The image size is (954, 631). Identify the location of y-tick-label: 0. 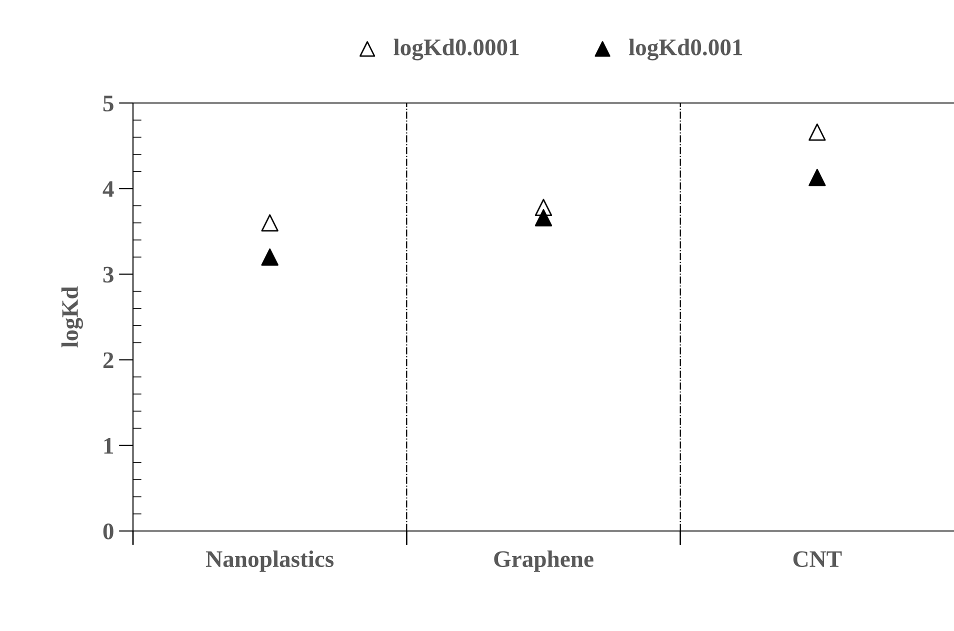
(108, 531).